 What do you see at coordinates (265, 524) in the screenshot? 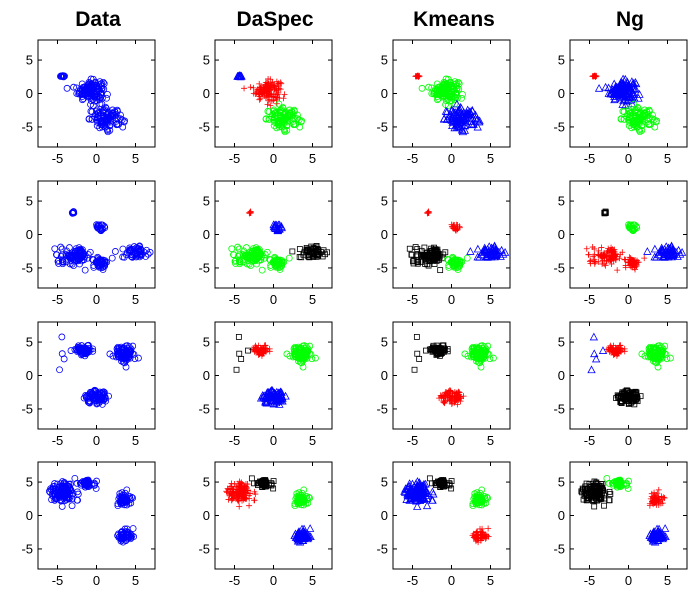
I see `scatter-panel-r4-c2: -5 0 5 5 0 -5` at bounding box center [265, 524].